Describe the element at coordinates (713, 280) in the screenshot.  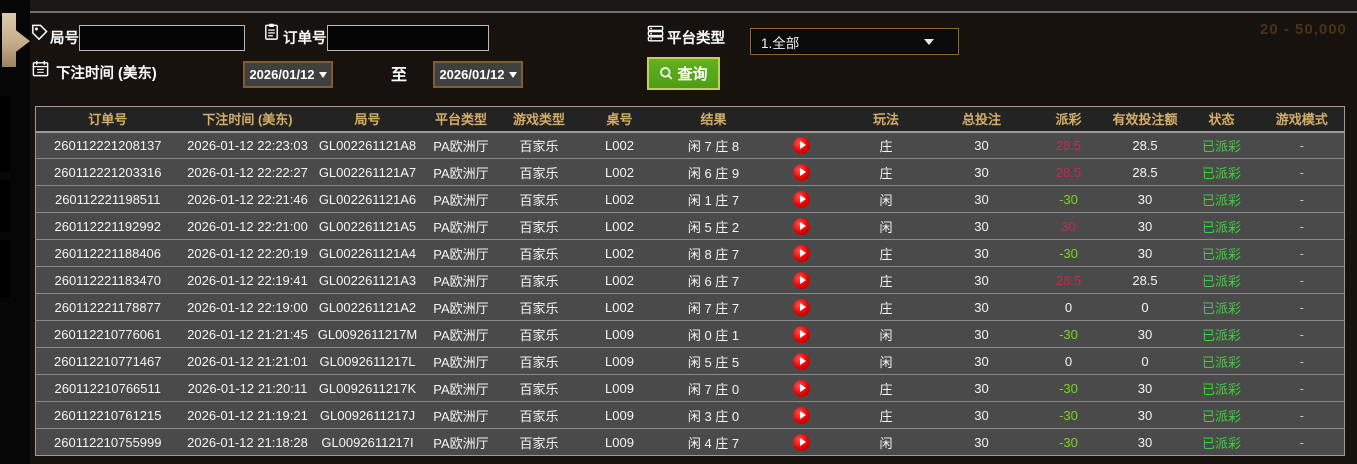
I see `cell-result: 闲 6 庄 7` at that location.